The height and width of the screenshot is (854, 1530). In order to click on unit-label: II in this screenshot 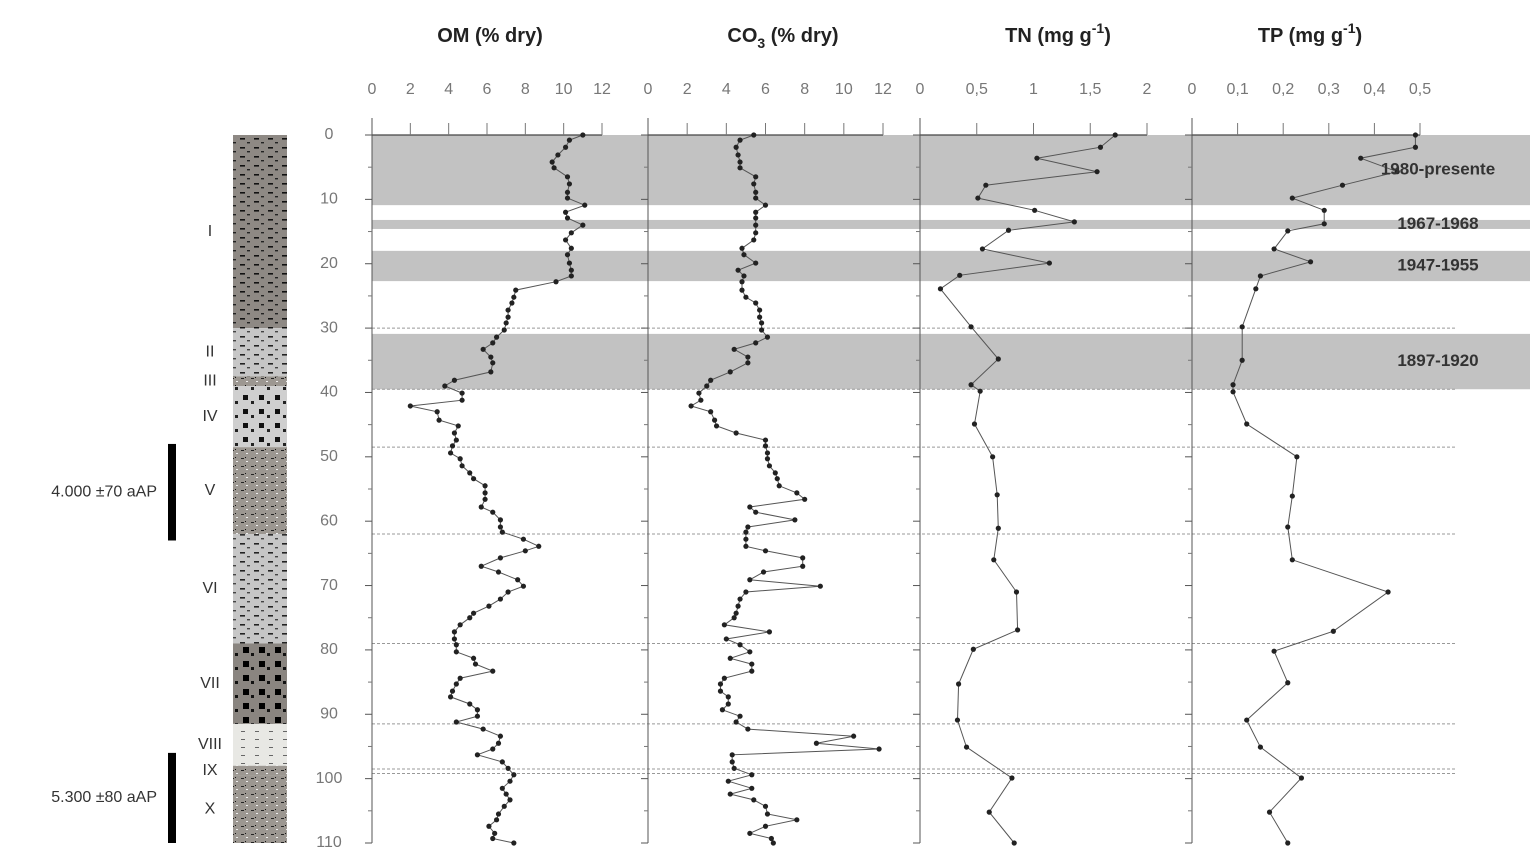, I will do `click(210, 351)`.